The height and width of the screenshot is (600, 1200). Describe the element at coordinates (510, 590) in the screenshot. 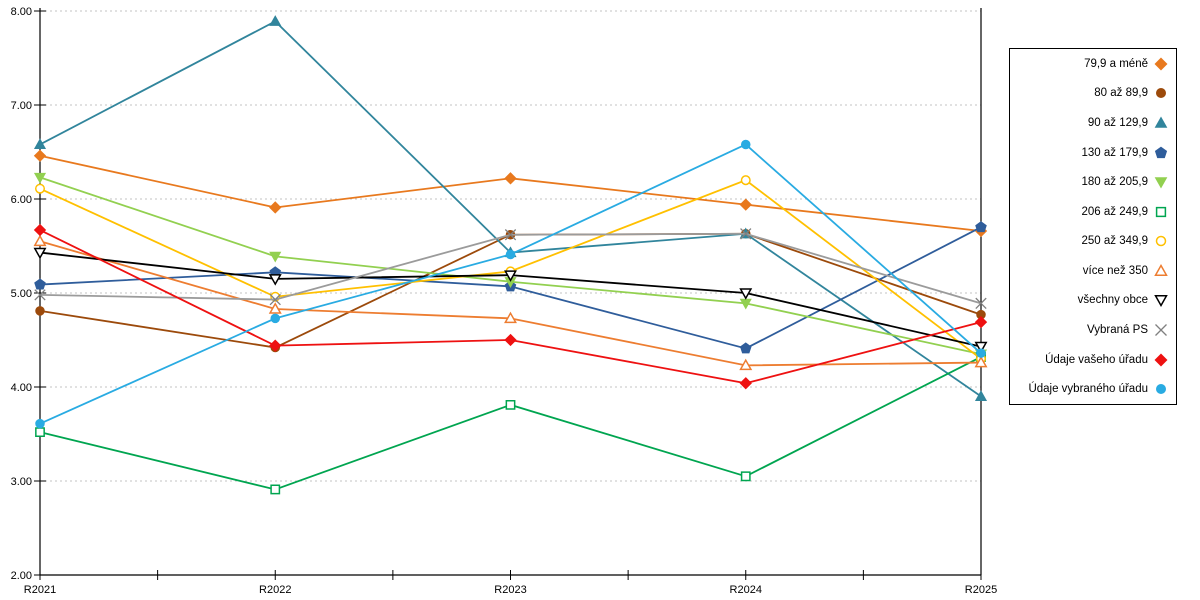

I see `x-tick-label: R2023` at that location.